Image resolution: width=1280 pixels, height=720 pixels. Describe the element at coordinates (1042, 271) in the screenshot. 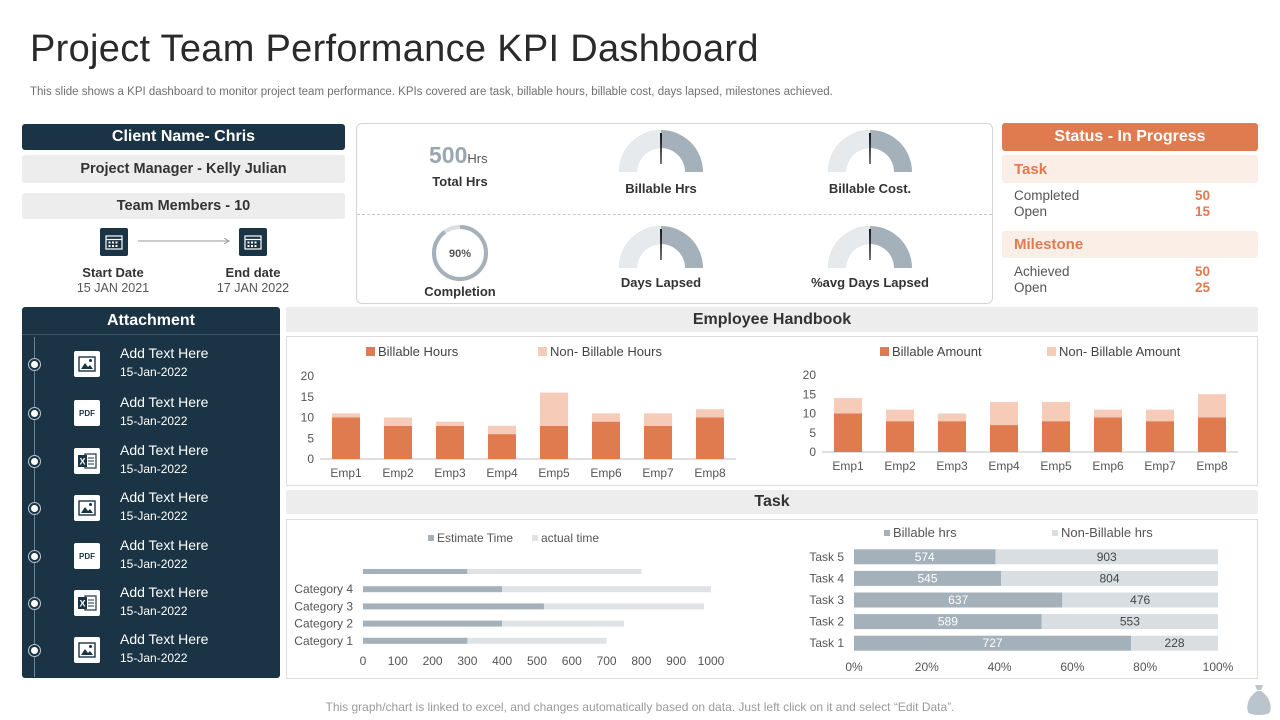

I see `milestone-achieved-label: Achieved` at that location.